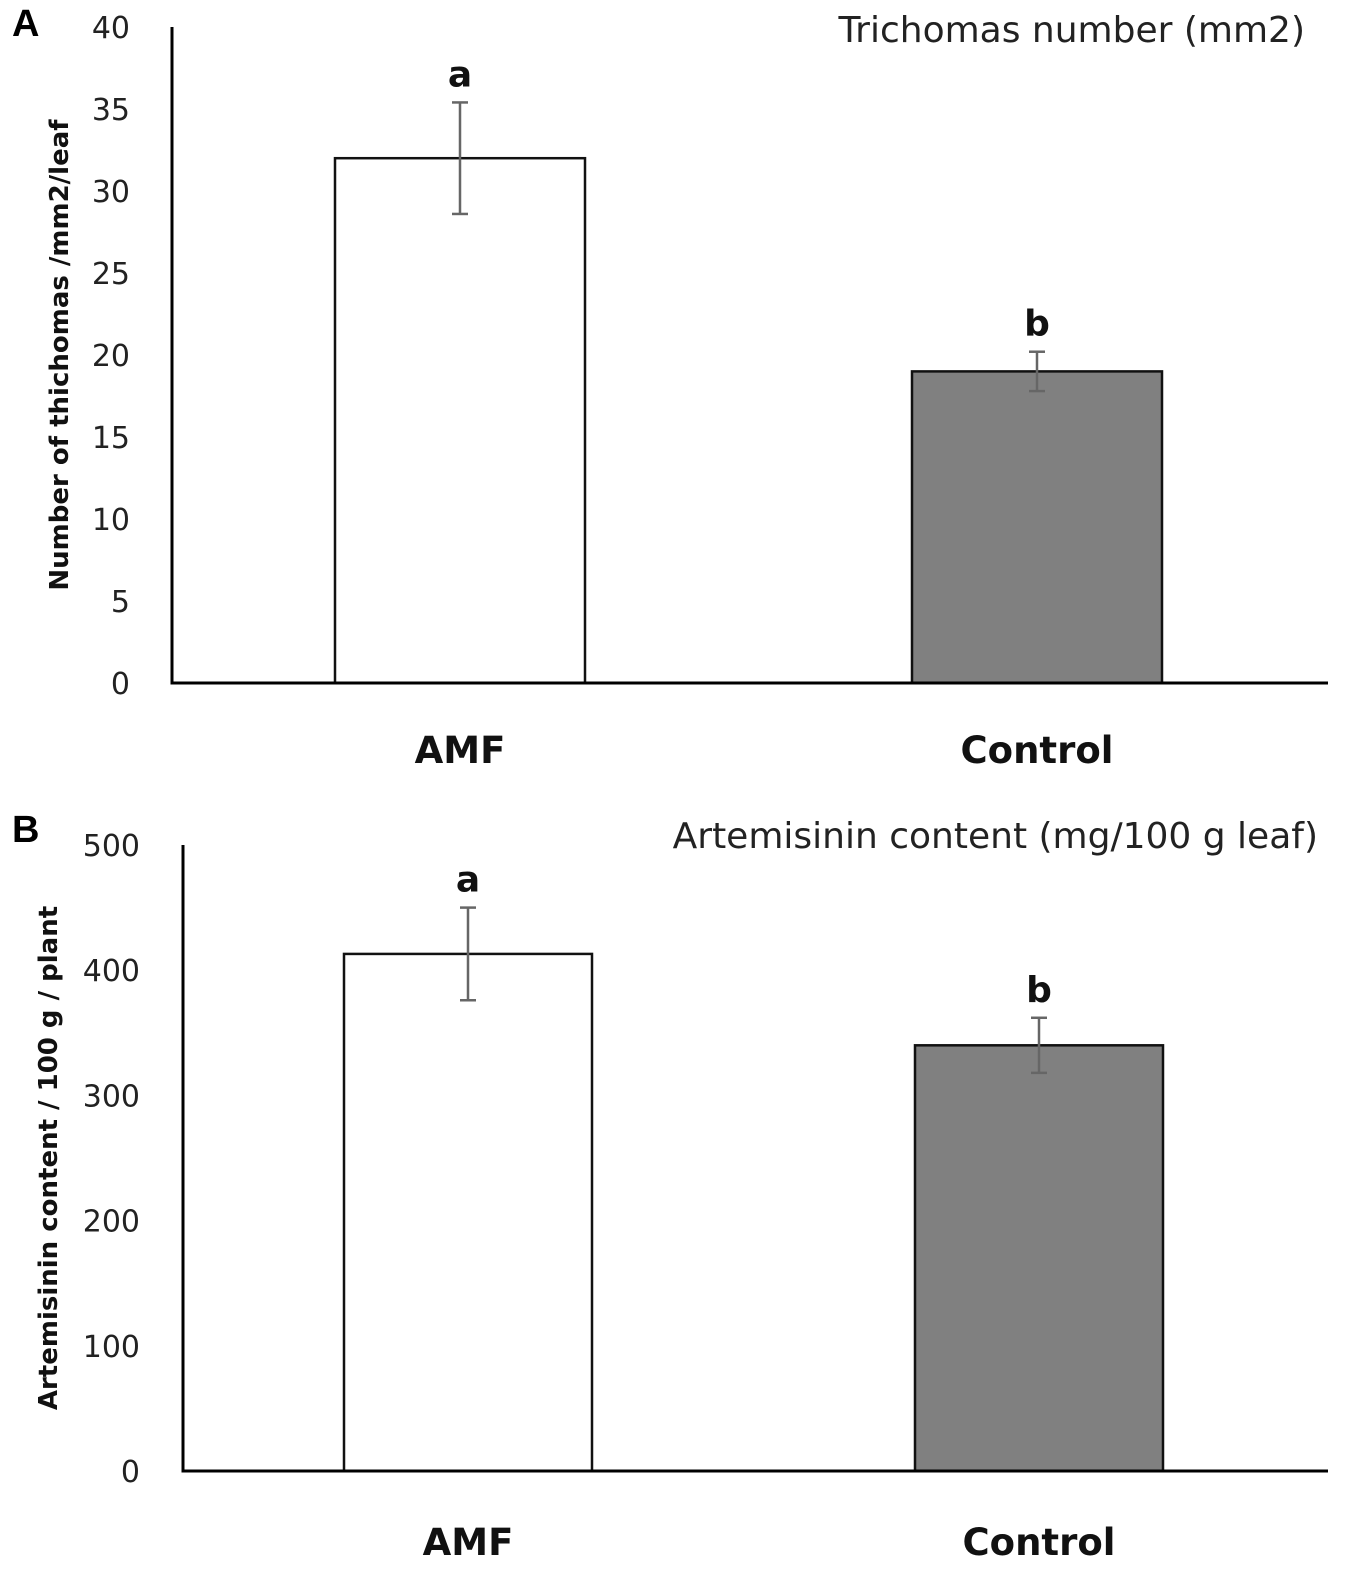 Image resolution: width=1350 pixels, height=1580 pixels. What do you see at coordinates (120, 602) in the screenshot?
I see `y-tick-label: 5` at bounding box center [120, 602].